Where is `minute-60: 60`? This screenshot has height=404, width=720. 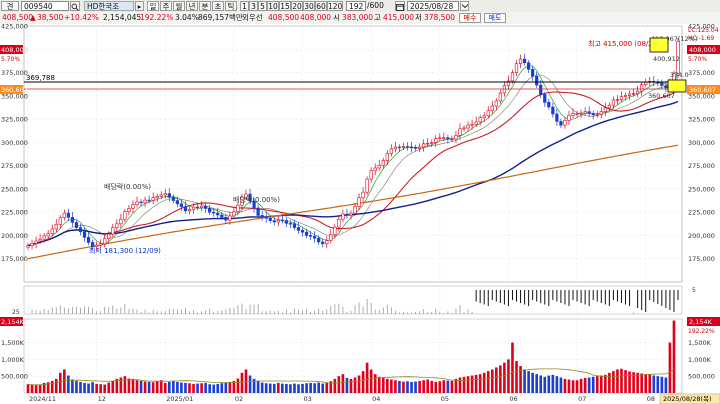 minute-60: 60 is located at coordinates (321, 6).